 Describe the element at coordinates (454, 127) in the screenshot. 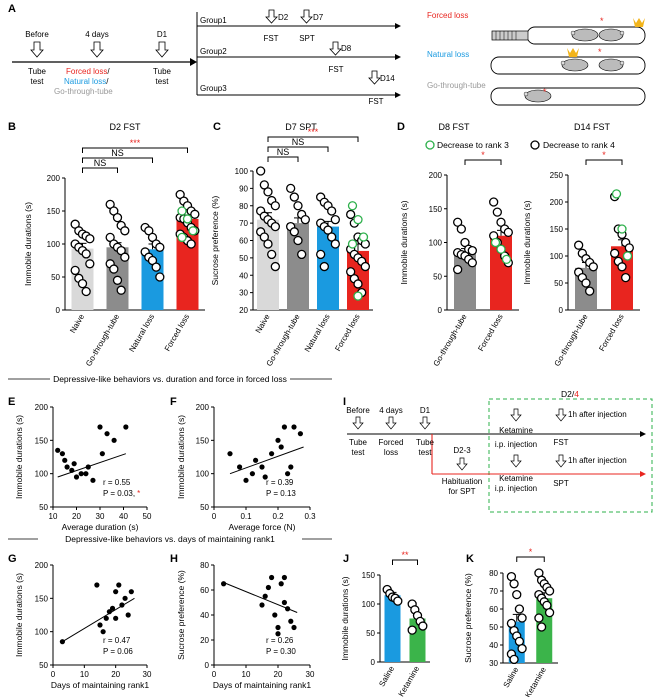

I see `title-d8: D8 FST` at that location.